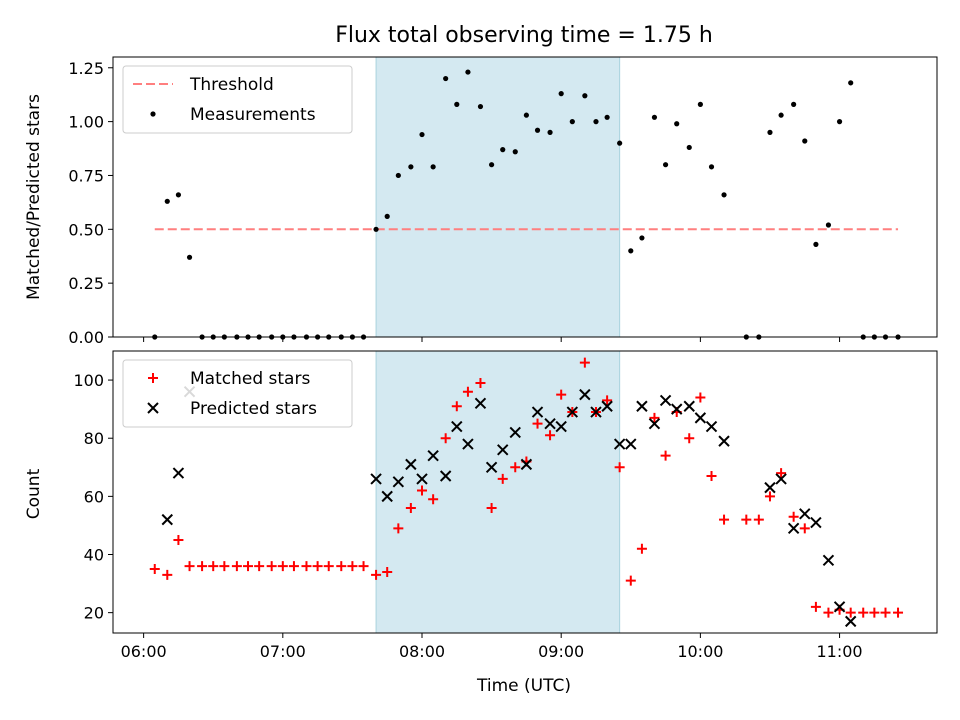 The width and height of the screenshot is (960, 720). What do you see at coordinates (700, 651) in the screenshot?
I see `x-tick-label: 10:00` at bounding box center [700, 651].